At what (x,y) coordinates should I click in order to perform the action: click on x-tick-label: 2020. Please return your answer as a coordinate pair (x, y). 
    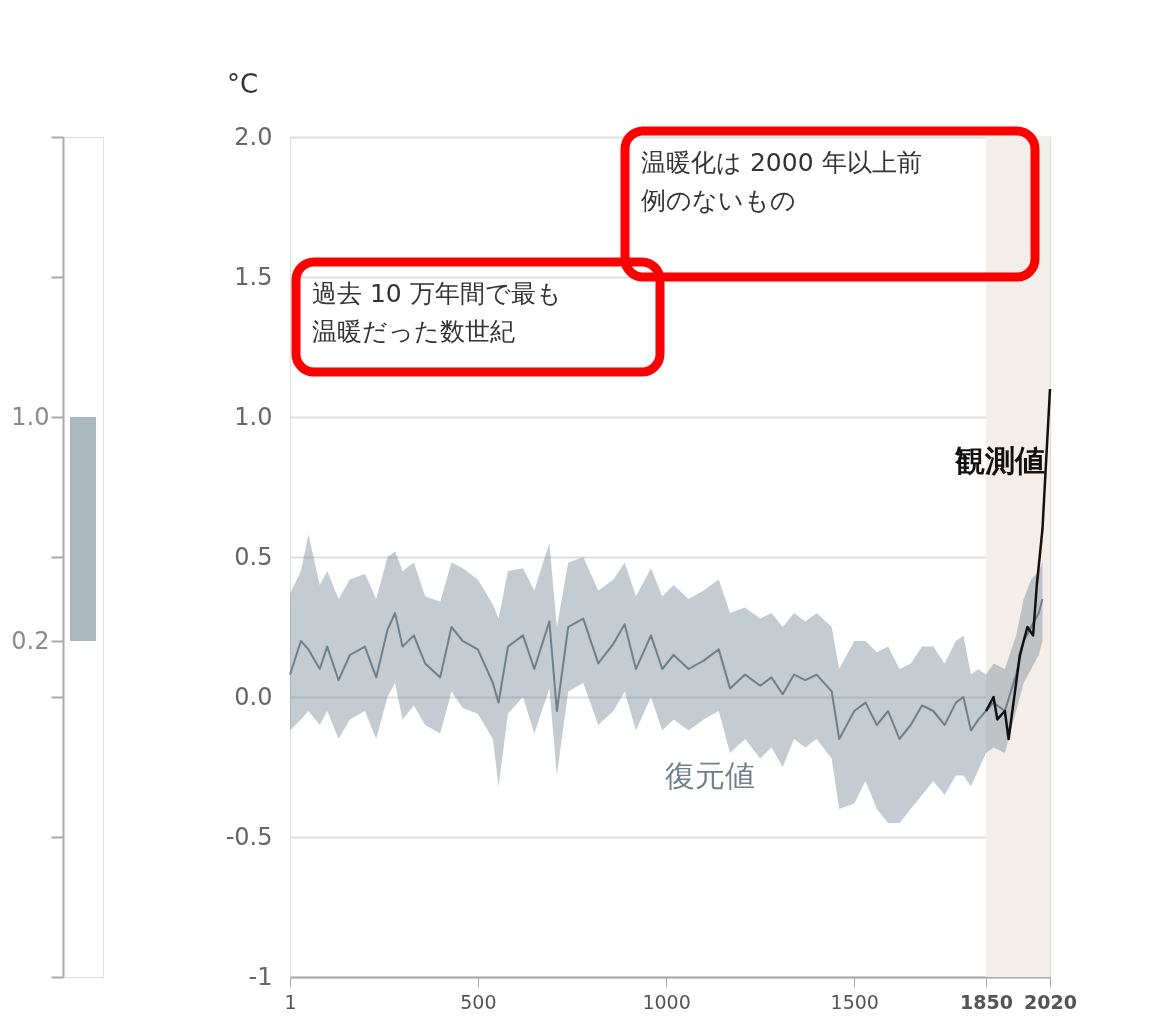
    Looking at the image, I should click on (1050, 1001).